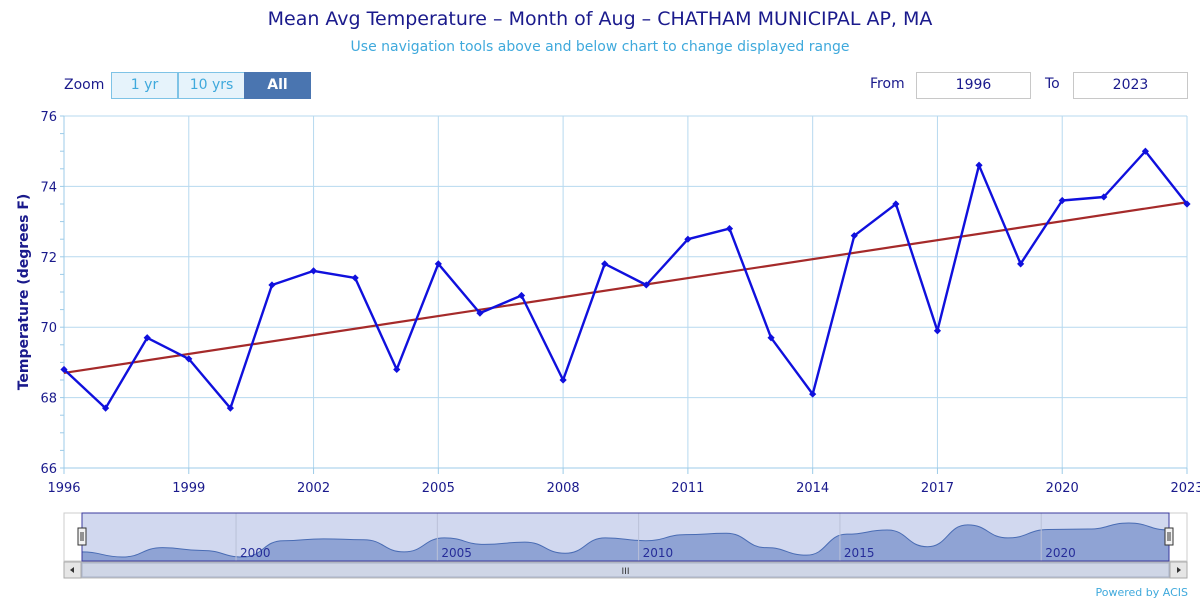 This screenshot has width=1200, height=603. What do you see at coordinates (277, 85) in the screenshot?
I see `zoom-all-button: All` at bounding box center [277, 85].